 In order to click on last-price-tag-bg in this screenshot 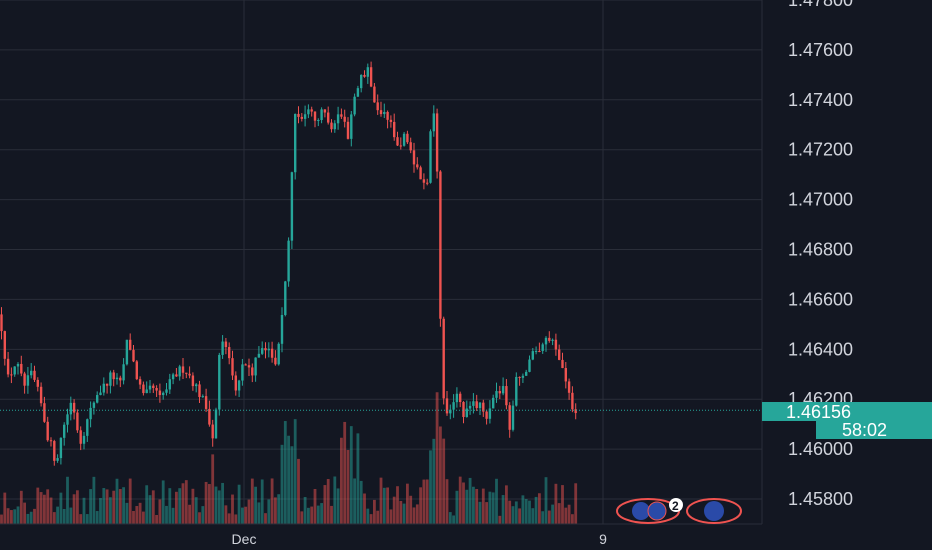, I will do `click(847, 411)`.